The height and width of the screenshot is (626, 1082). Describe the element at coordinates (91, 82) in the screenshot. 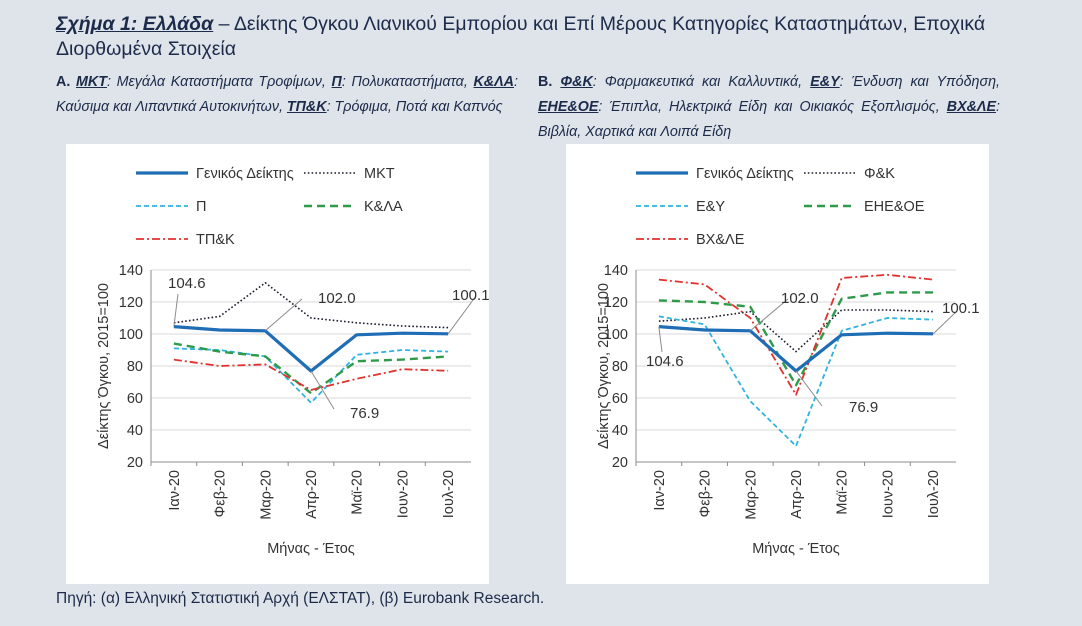

I see `note-a-abbr-1: ΜΚΤ` at that location.